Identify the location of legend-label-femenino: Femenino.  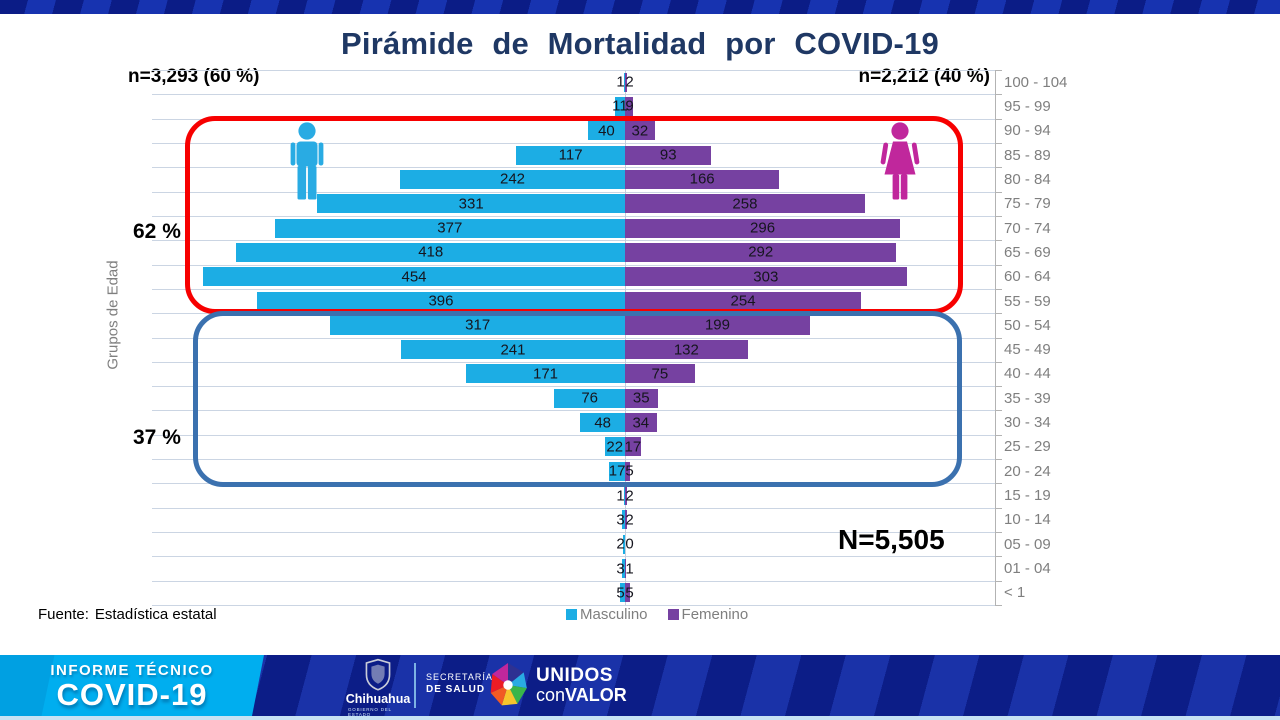
(715, 614).